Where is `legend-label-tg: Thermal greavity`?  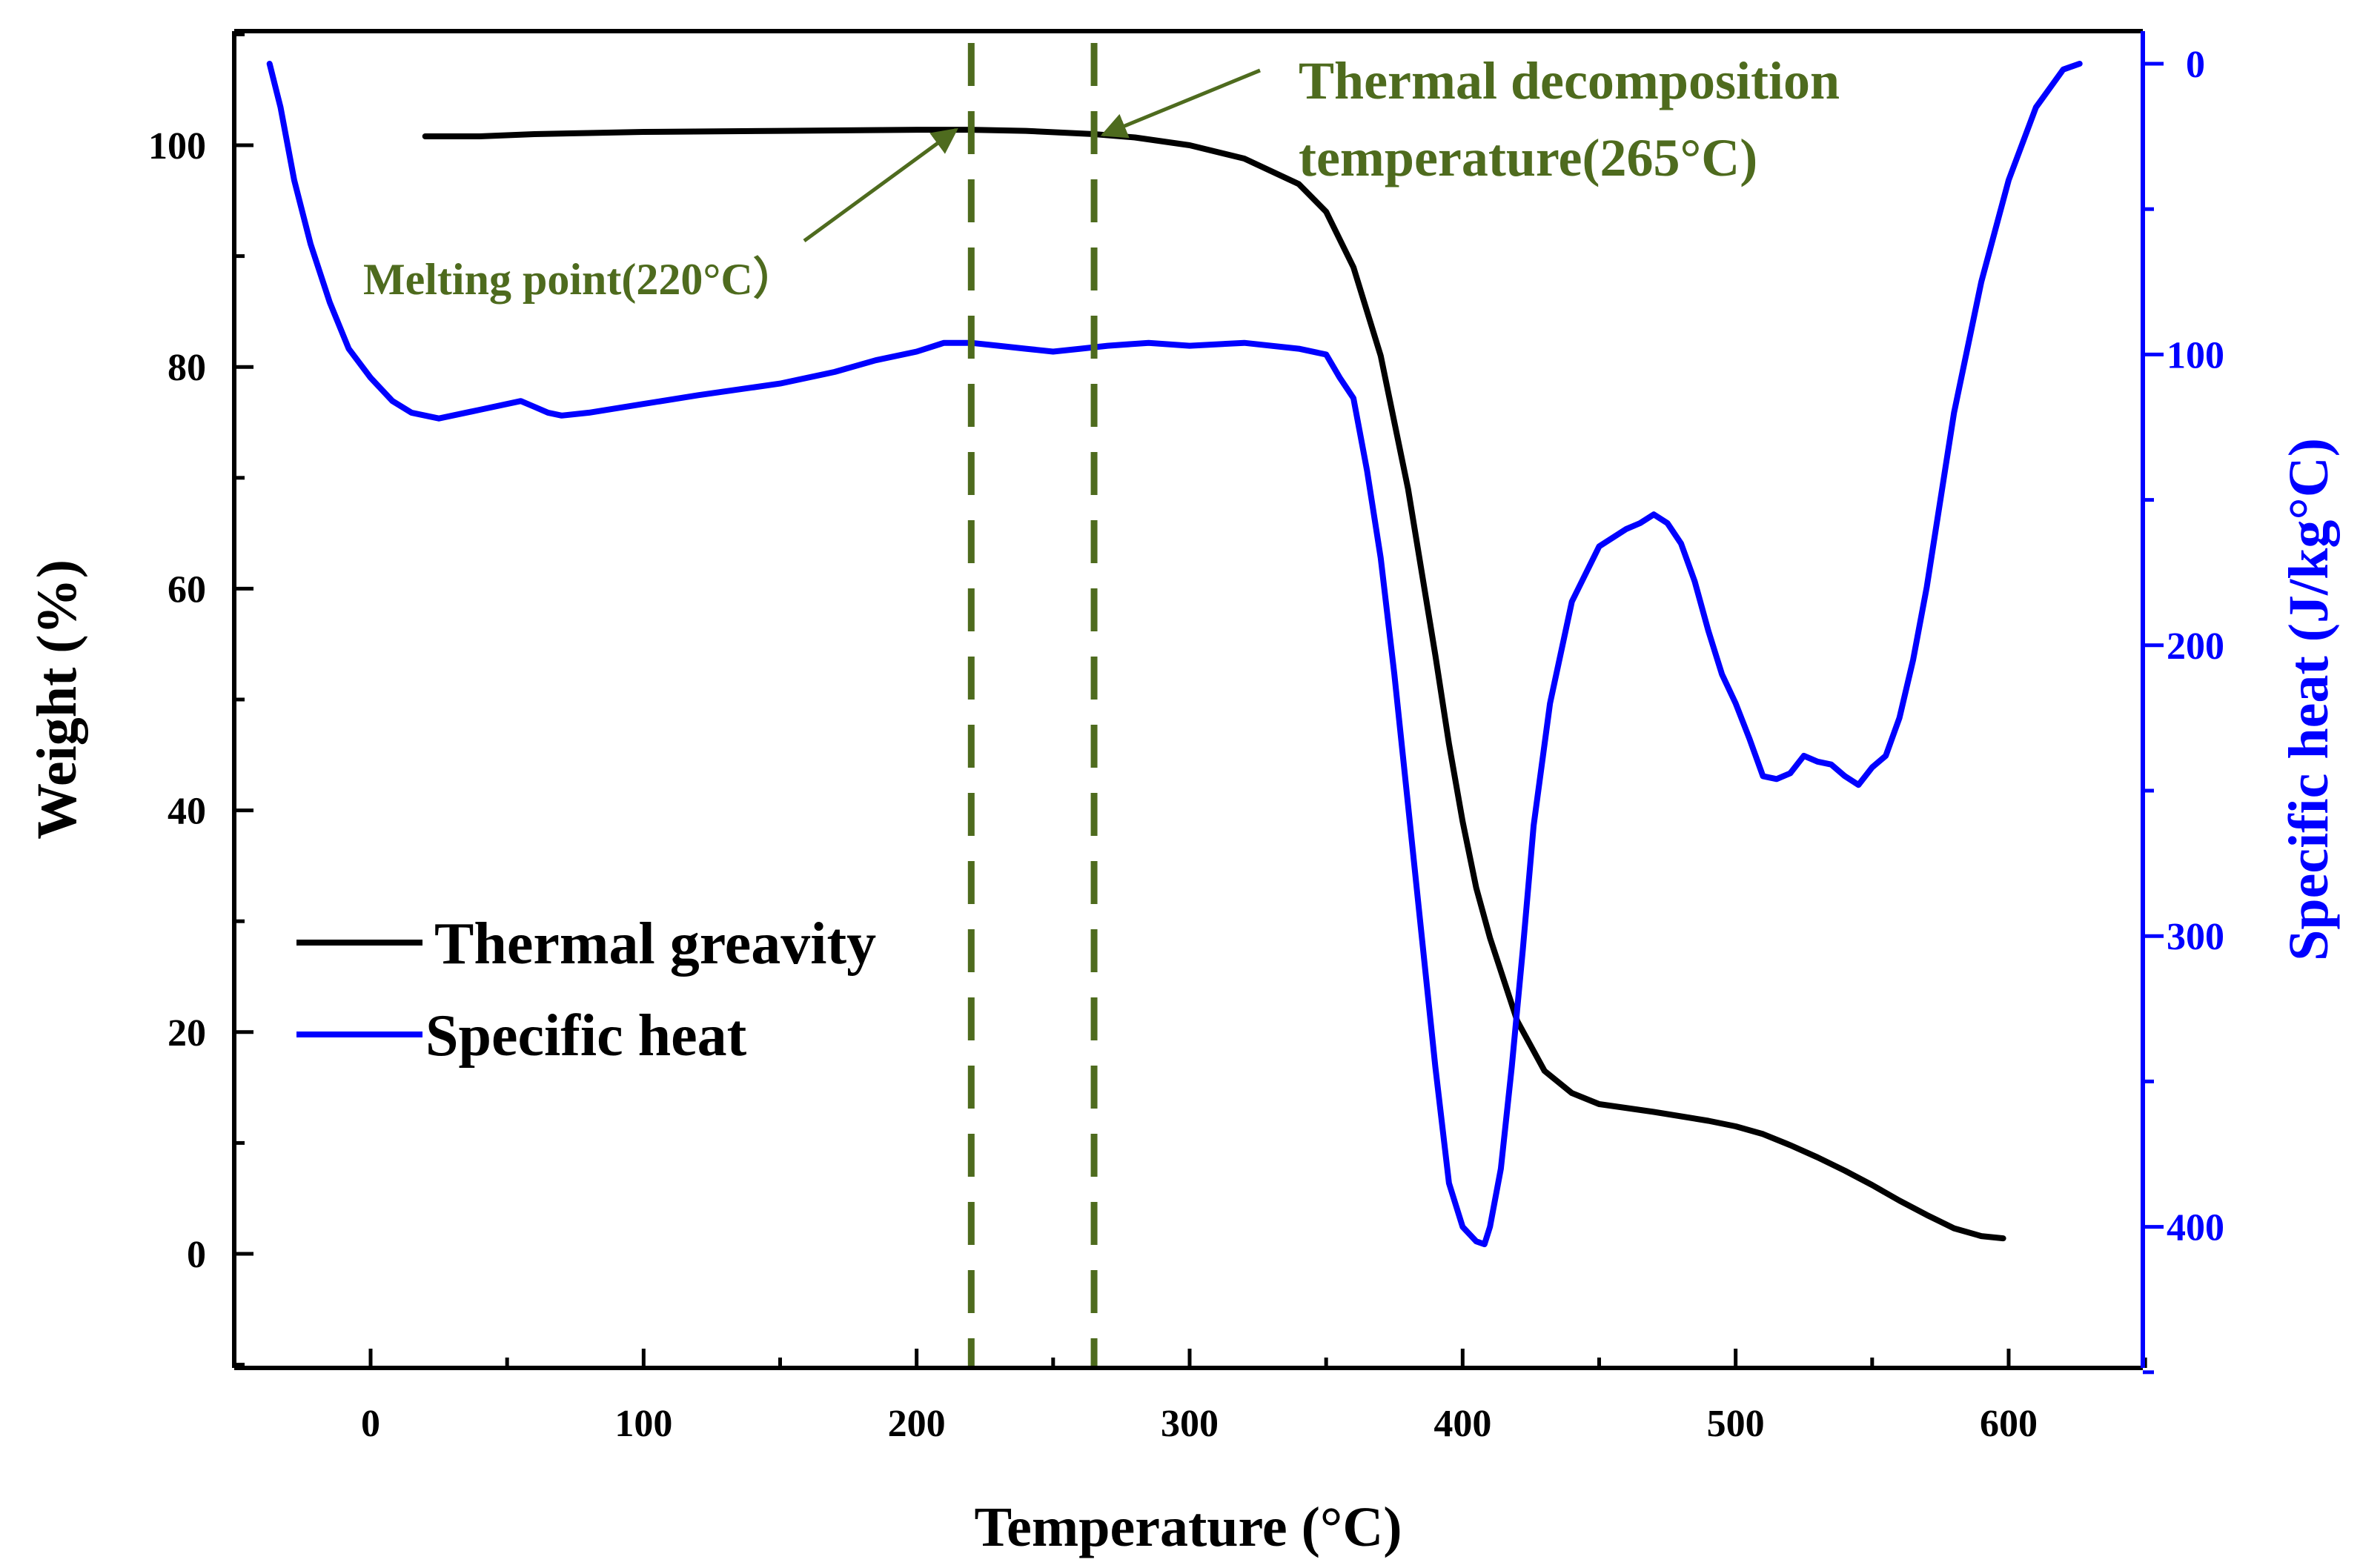
legend-label-tg: Thermal greavity is located at coordinates (655, 944).